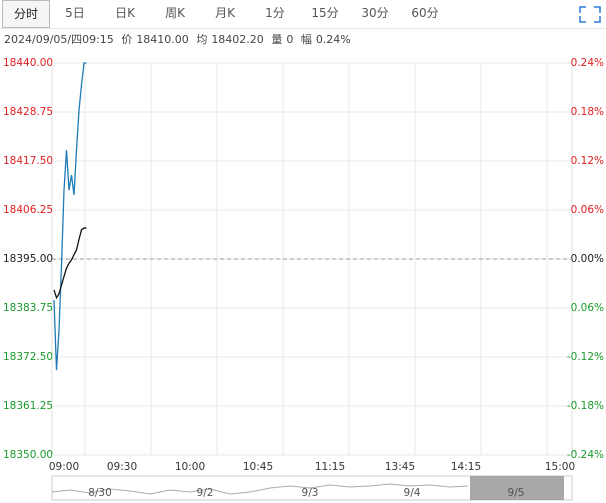  What do you see at coordinates (59, 39) in the screenshot?
I see `time: 2024/09/05/四09:15` at bounding box center [59, 39].